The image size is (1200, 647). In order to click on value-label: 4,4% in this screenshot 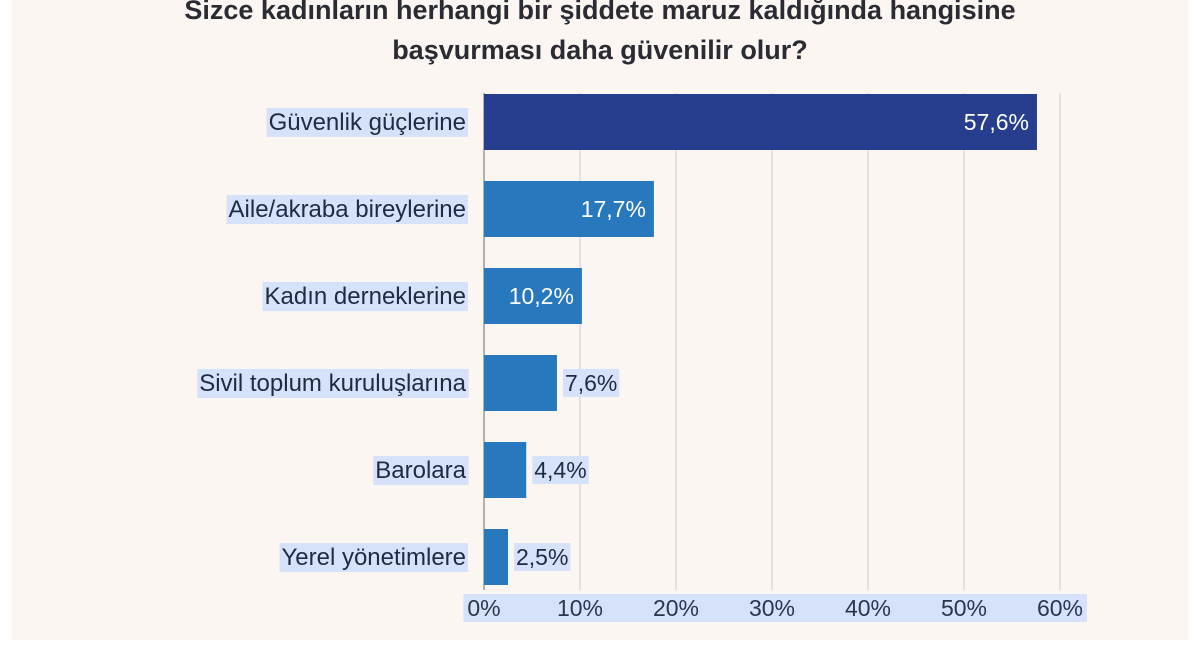, I will do `click(560, 470)`.